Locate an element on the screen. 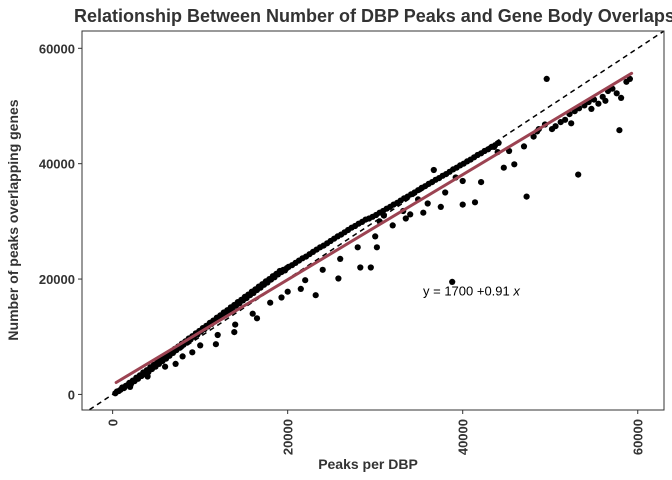 Image resolution: width=672 pixels, height=480 pixels. y-tick-label: 60000 is located at coordinates (57, 48).